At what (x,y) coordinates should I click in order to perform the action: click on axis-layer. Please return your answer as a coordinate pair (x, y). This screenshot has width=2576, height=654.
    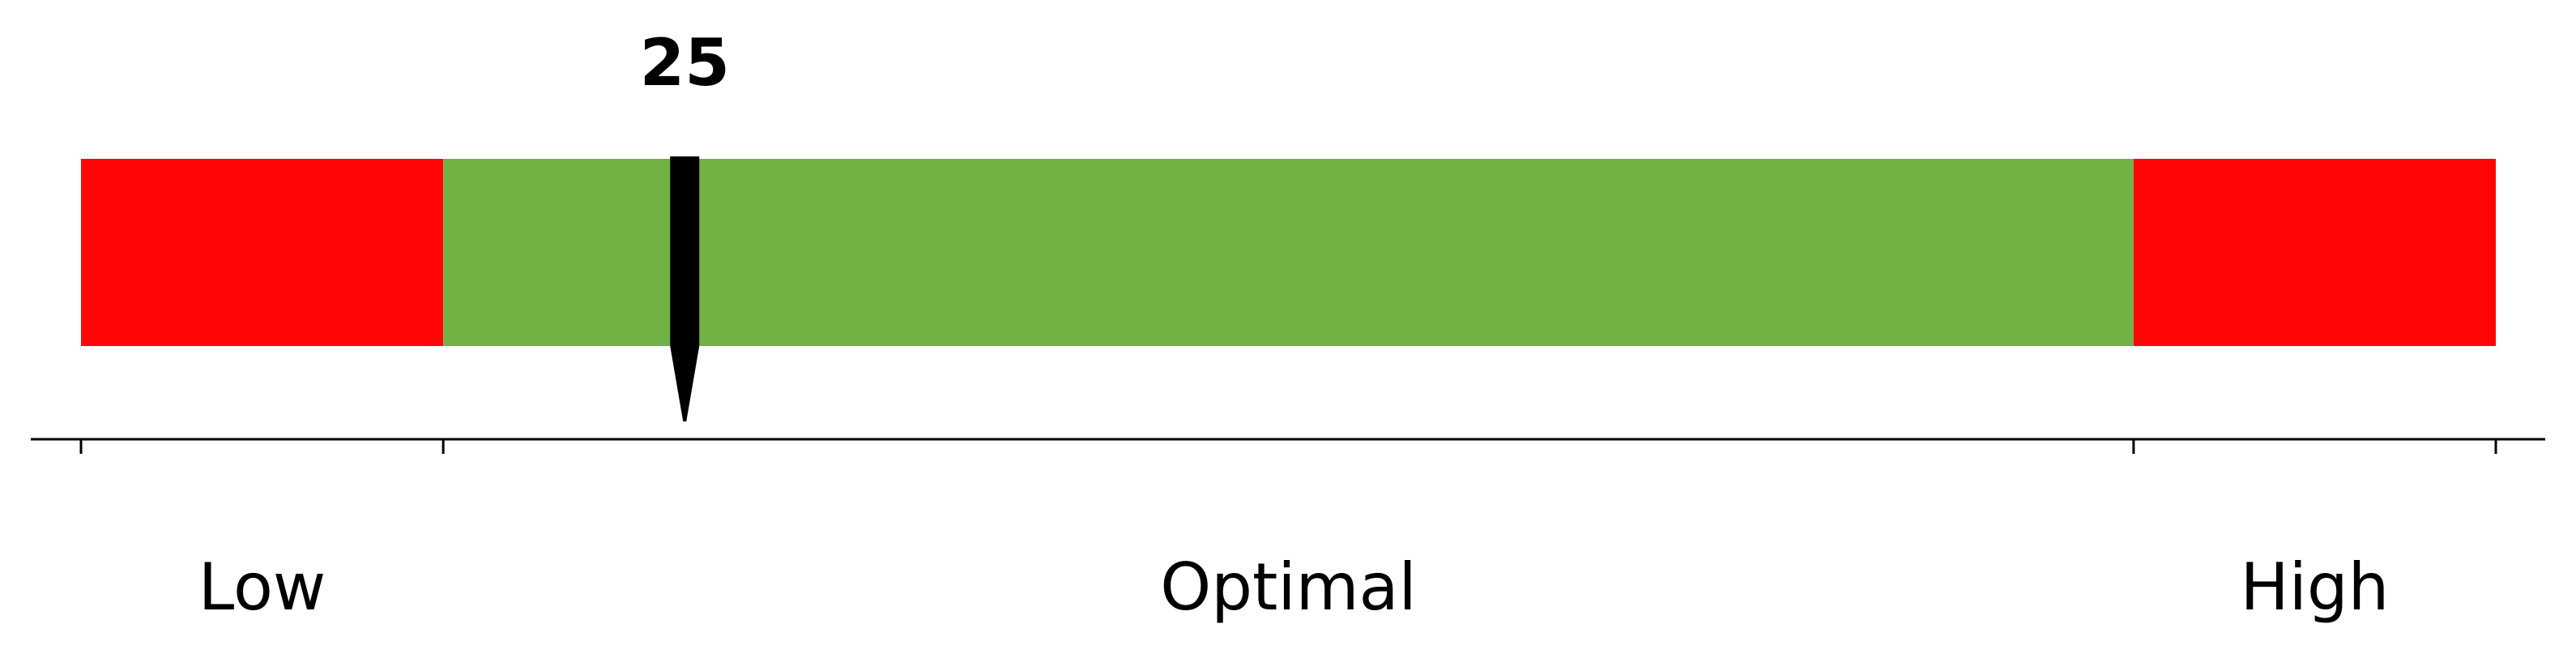
    Looking at the image, I should click on (1288, 446).